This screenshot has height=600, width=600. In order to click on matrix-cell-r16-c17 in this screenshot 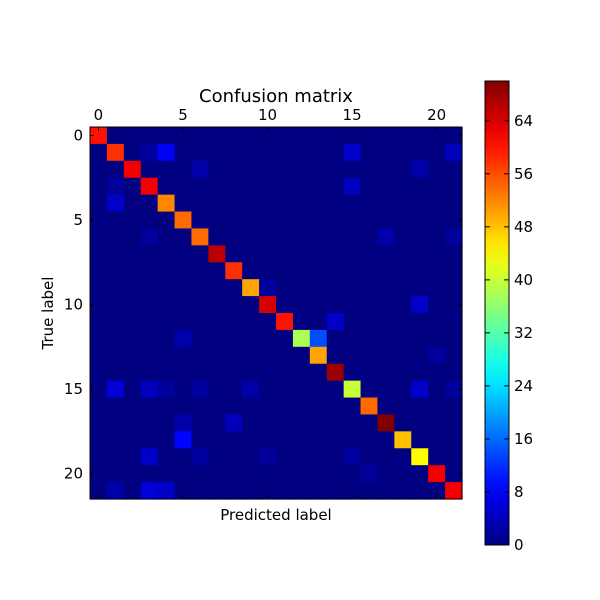, I will do `click(386, 406)`.